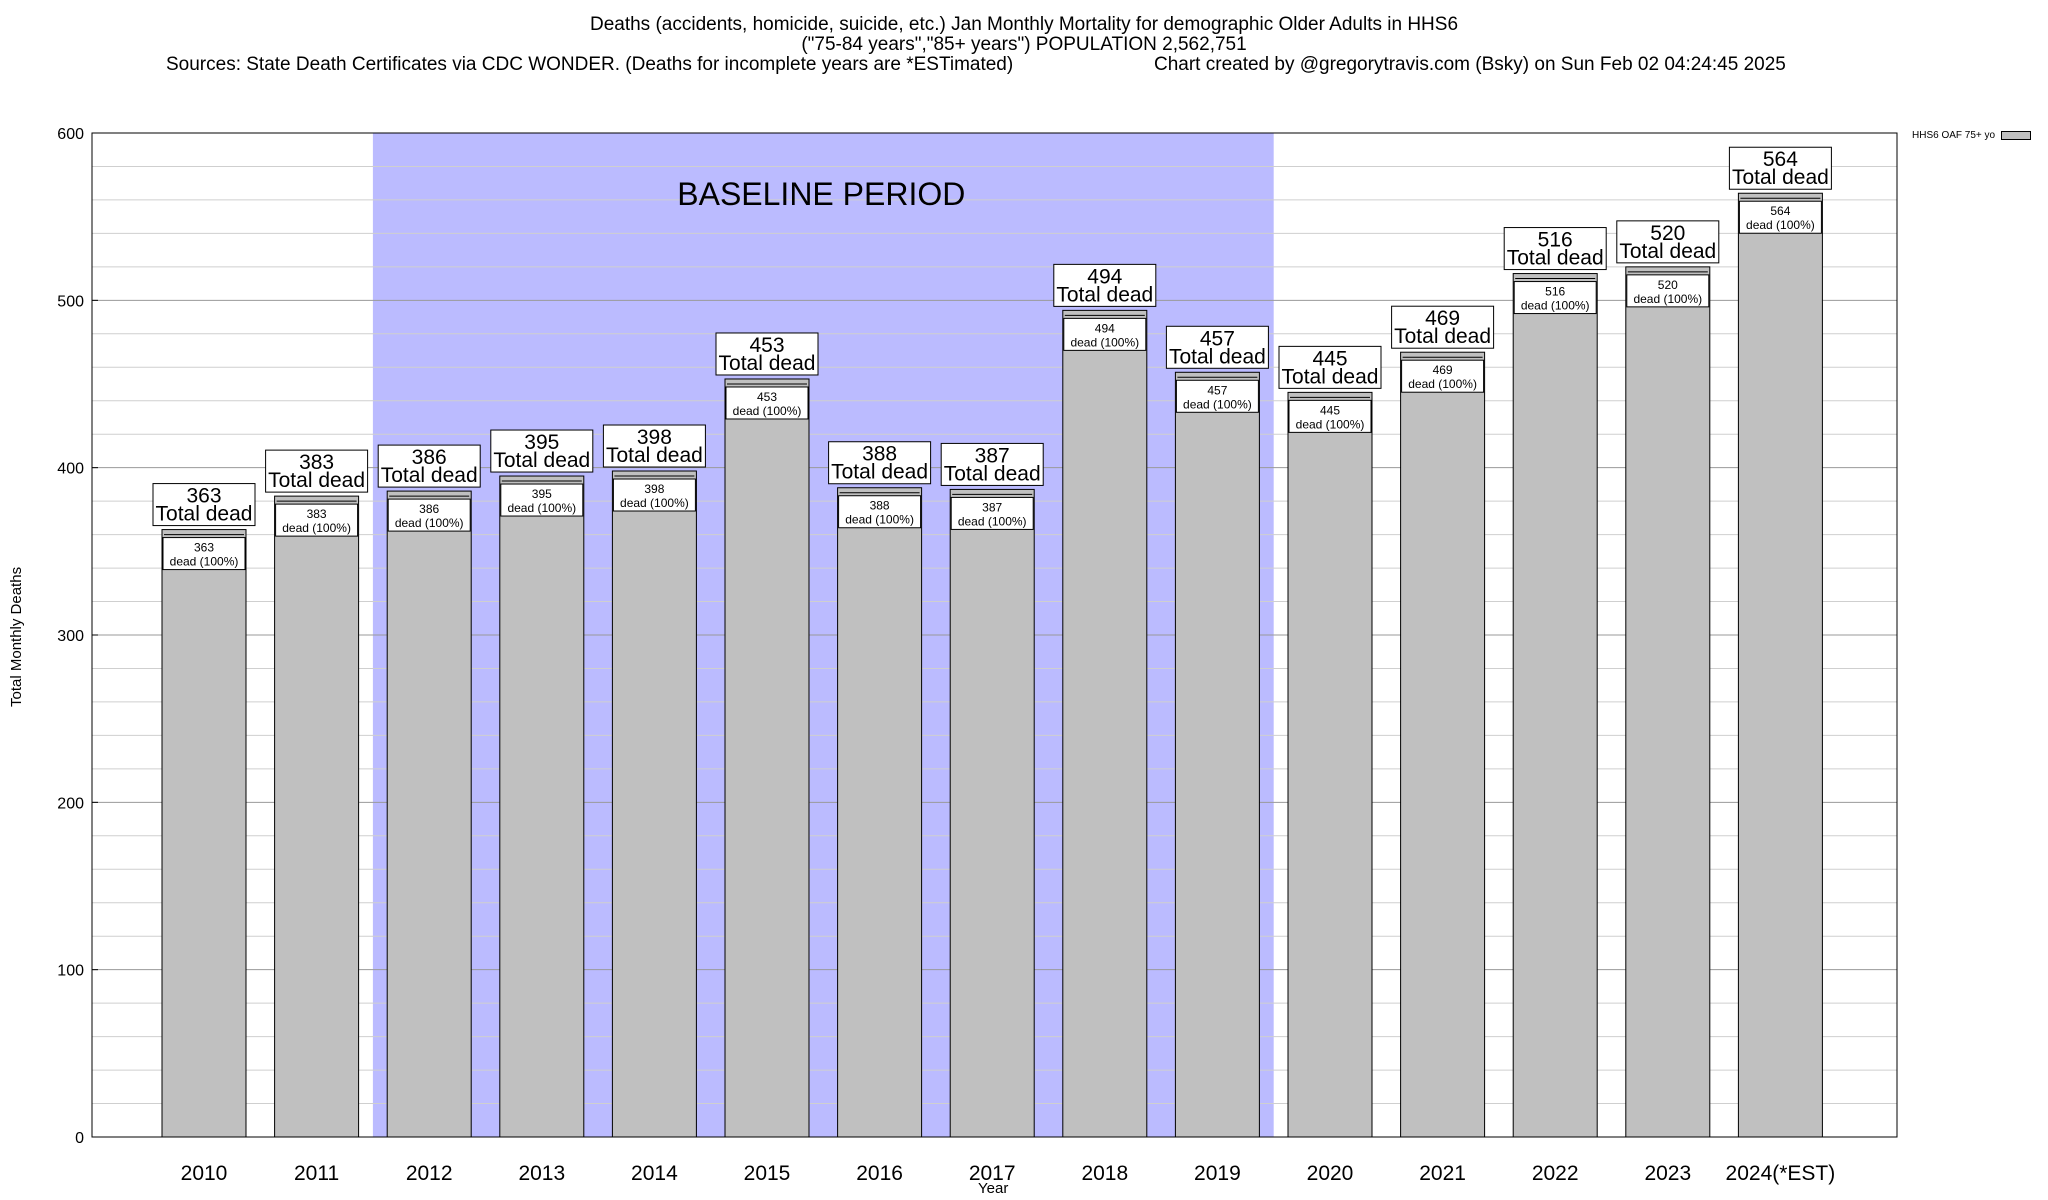 This screenshot has width=2048, height=1200. What do you see at coordinates (766, 345) in the screenshot?
I see `top-value-label: 453` at bounding box center [766, 345].